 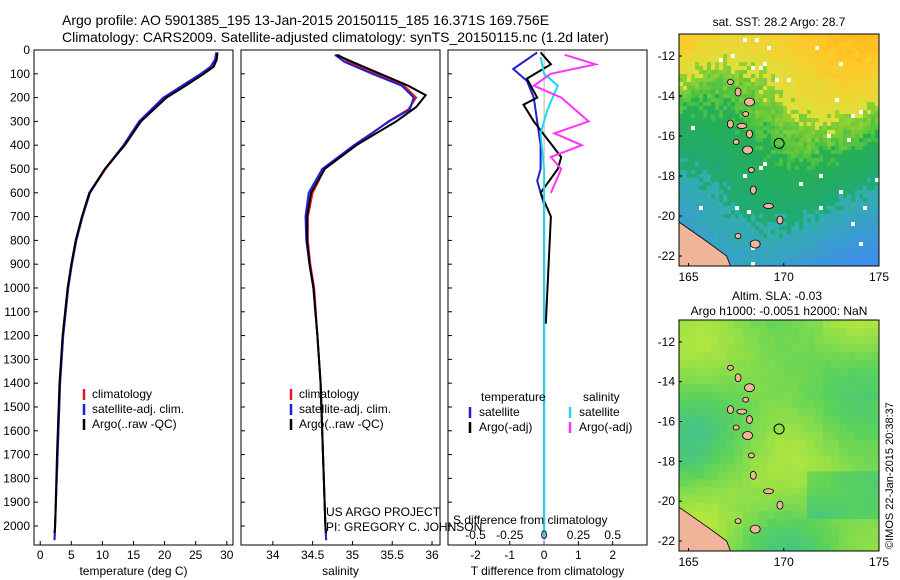 What do you see at coordinates (345, 409) in the screenshot?
I see `legend-label: satellite-adj. clim.` at bounding box center [345, 409].